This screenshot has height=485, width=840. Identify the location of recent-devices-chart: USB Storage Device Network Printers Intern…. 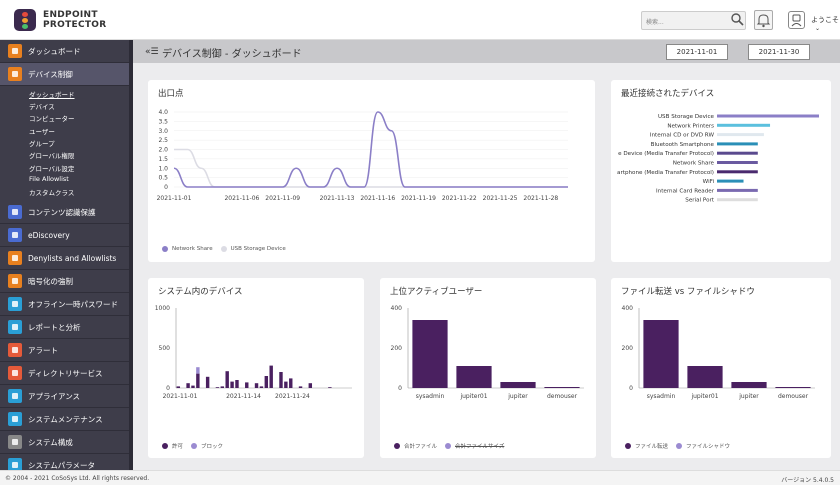
(718, 159).